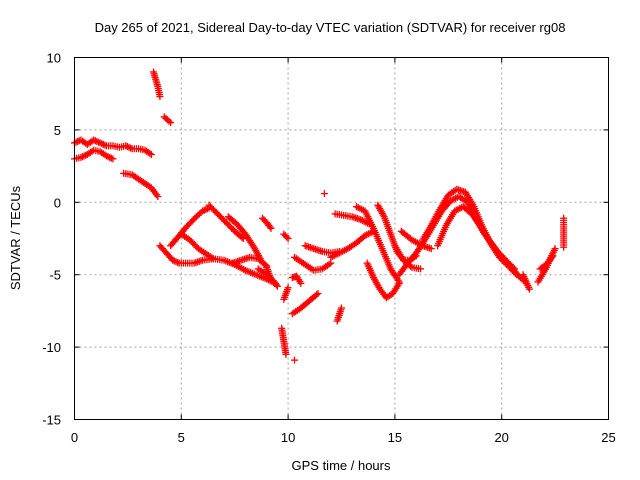  I want to click on y-tick-label: 0, so click(57, 202).